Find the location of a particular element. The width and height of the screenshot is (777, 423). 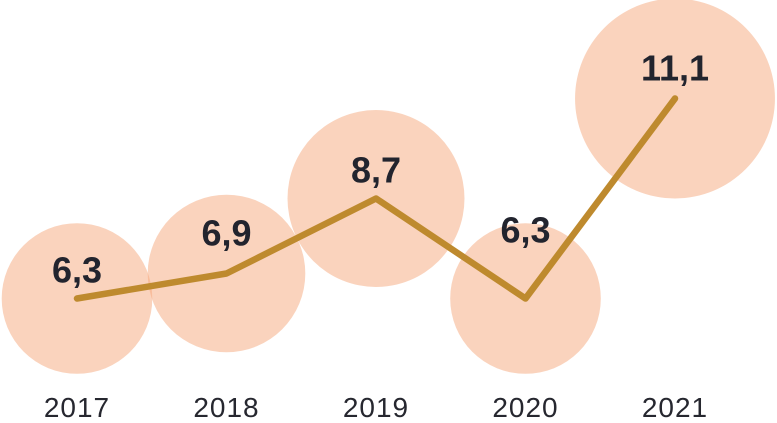

year-label-2021: 2021 is located at coordinates (675, 407).